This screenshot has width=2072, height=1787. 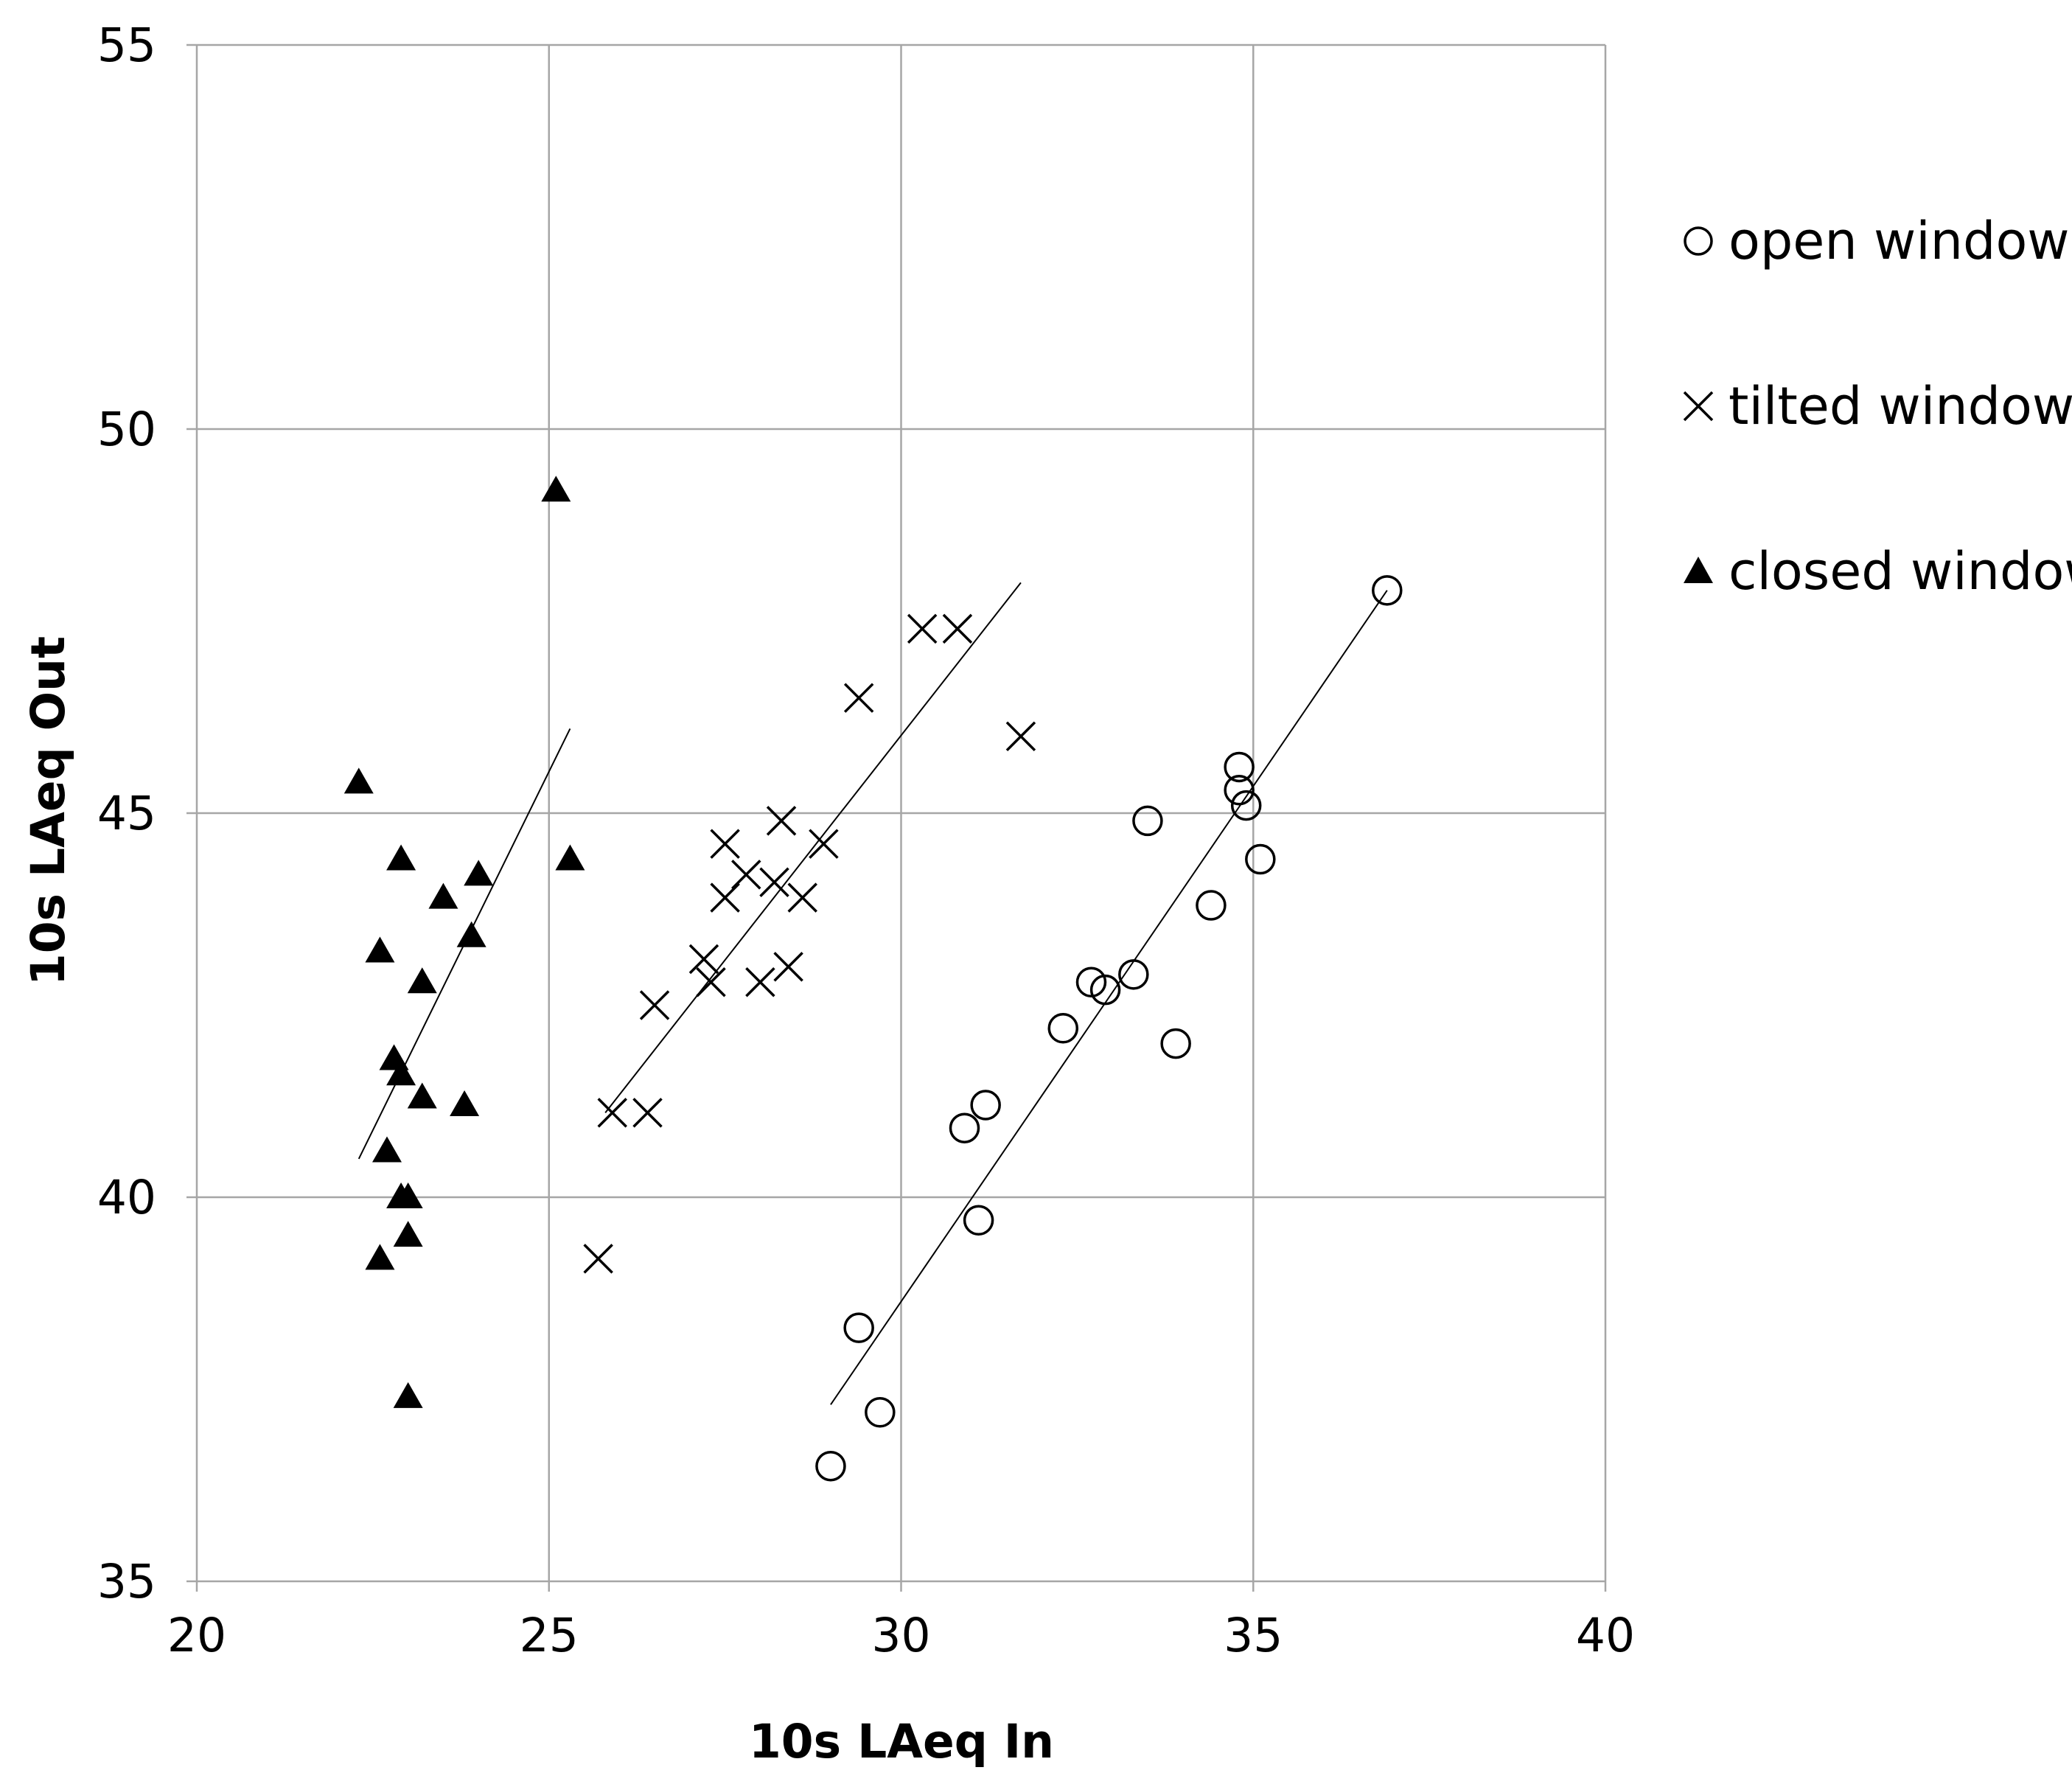 What do you see at coordinates (48, 811) in the screenshot?
I see `y-axis-title: 10s LAeq Out` at bounding box center [48, 811].